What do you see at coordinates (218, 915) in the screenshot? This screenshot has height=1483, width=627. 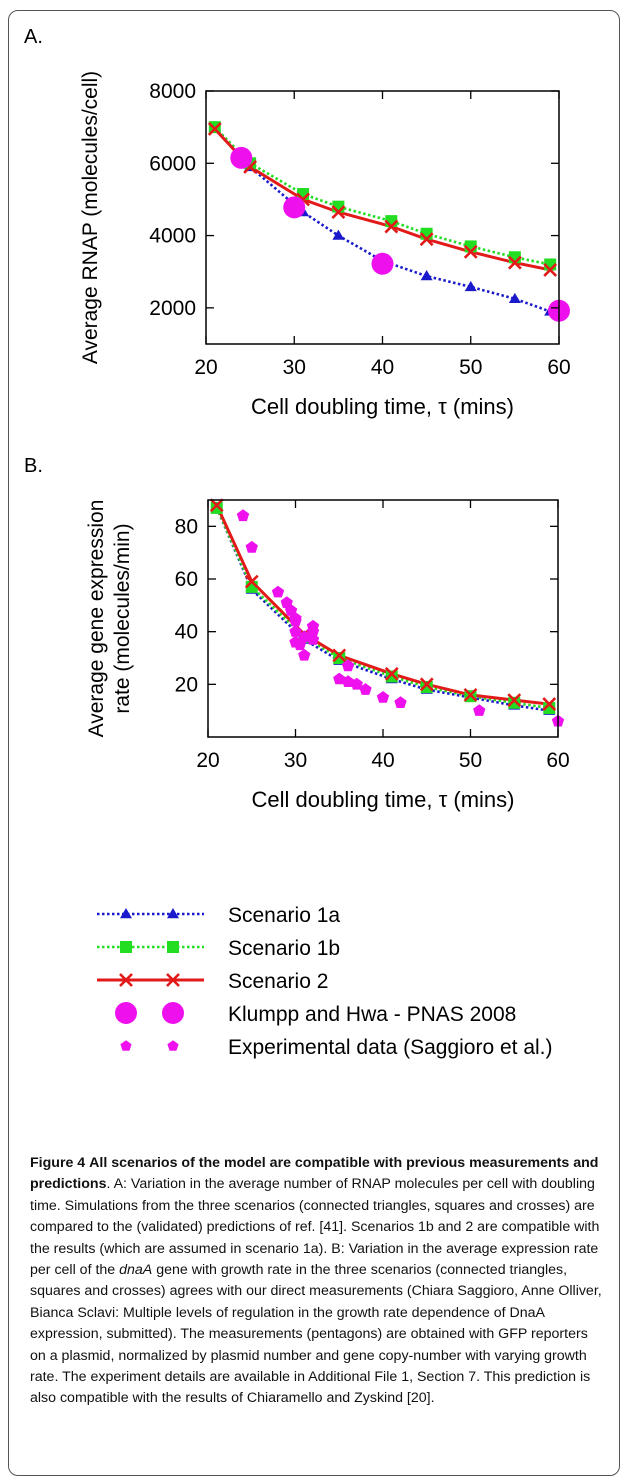 I see `legend-item: Scenario 1a` at bounding box center [218, 915].